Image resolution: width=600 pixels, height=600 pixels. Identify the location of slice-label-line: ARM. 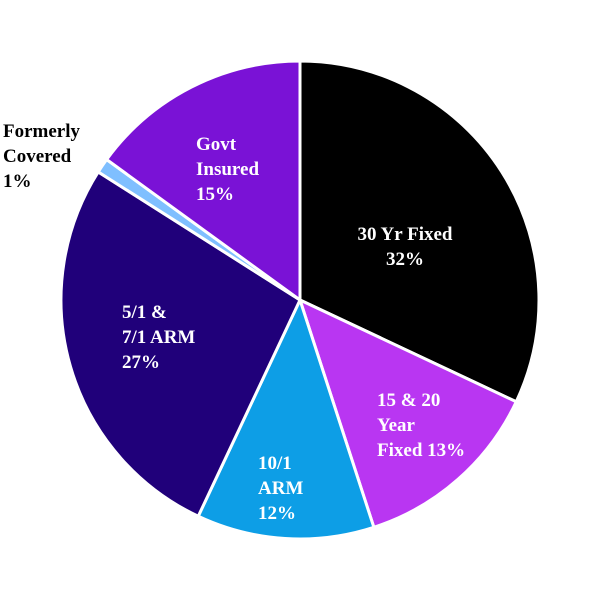
(280, 488).